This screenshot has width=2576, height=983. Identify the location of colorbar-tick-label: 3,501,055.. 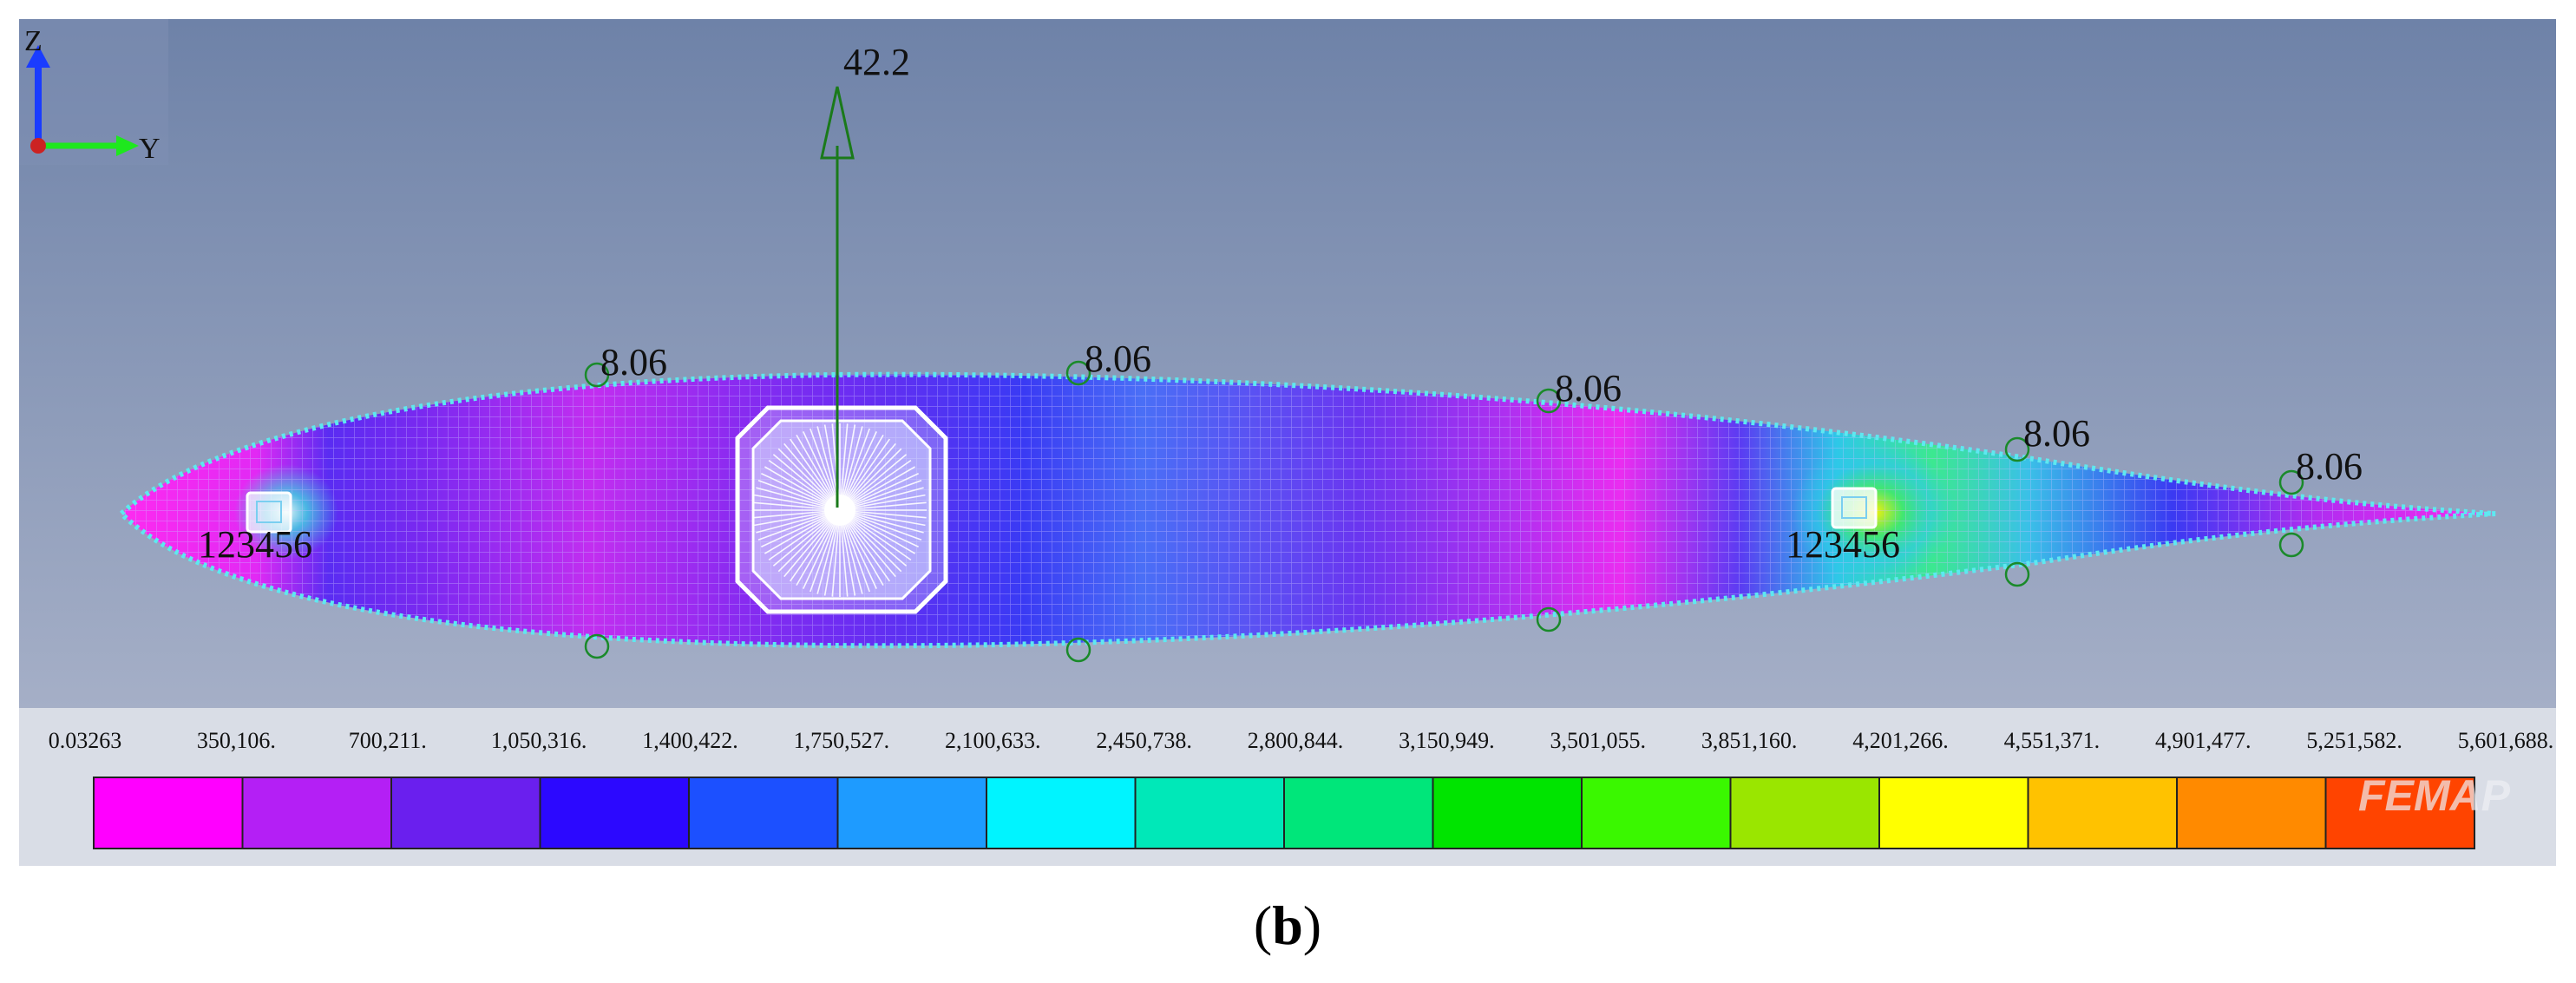
(1598, 740).